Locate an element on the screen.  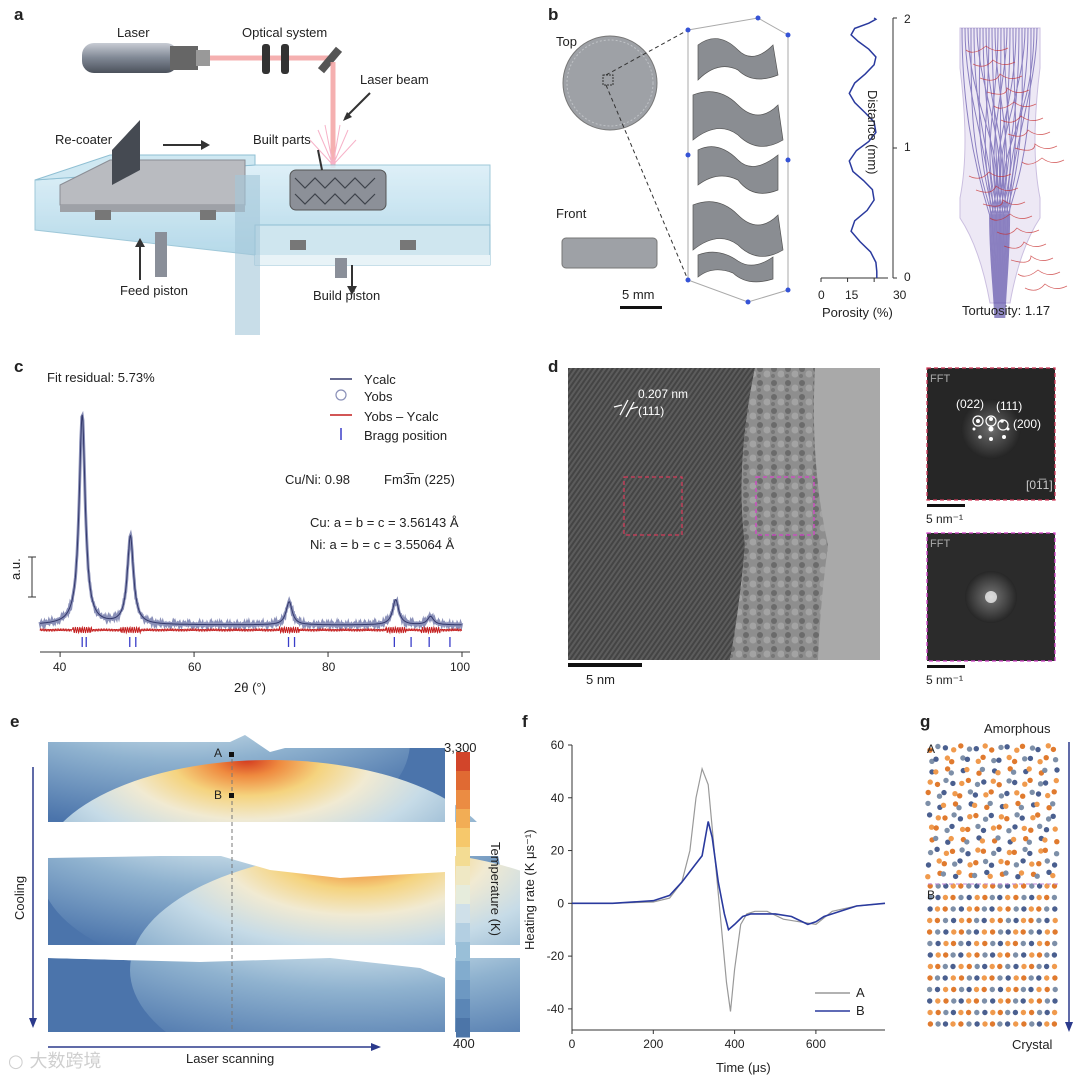
hrtem-scale-bar is located at coordinates (605, 665).